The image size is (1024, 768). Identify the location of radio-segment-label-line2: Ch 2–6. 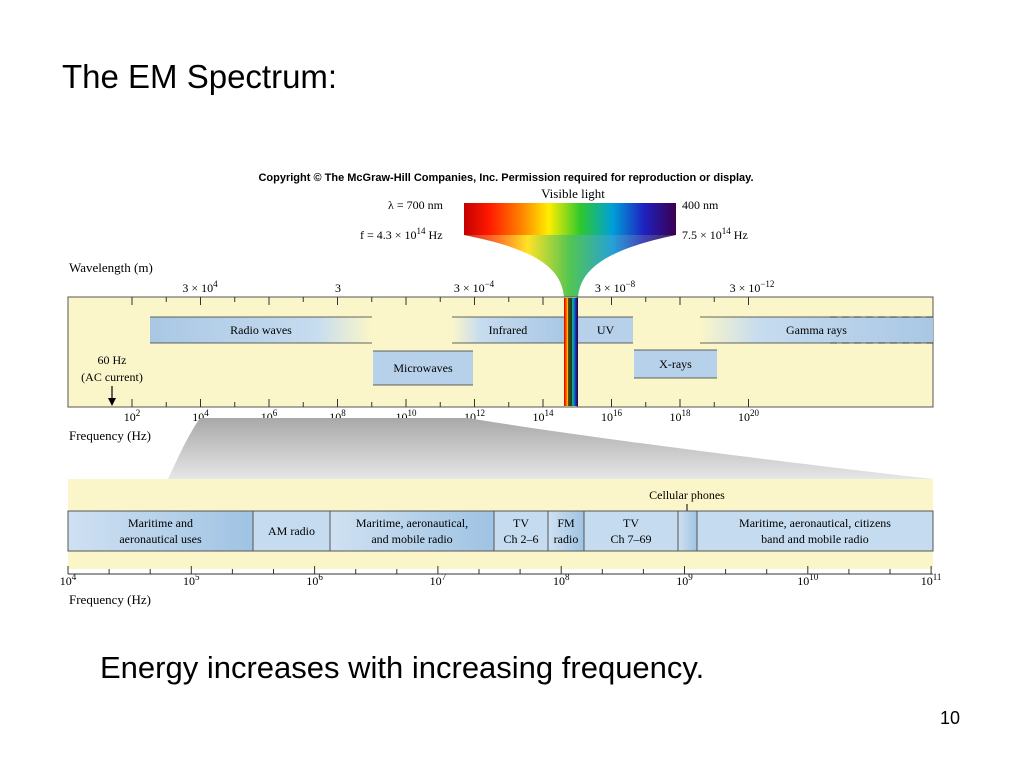
(520, 539).